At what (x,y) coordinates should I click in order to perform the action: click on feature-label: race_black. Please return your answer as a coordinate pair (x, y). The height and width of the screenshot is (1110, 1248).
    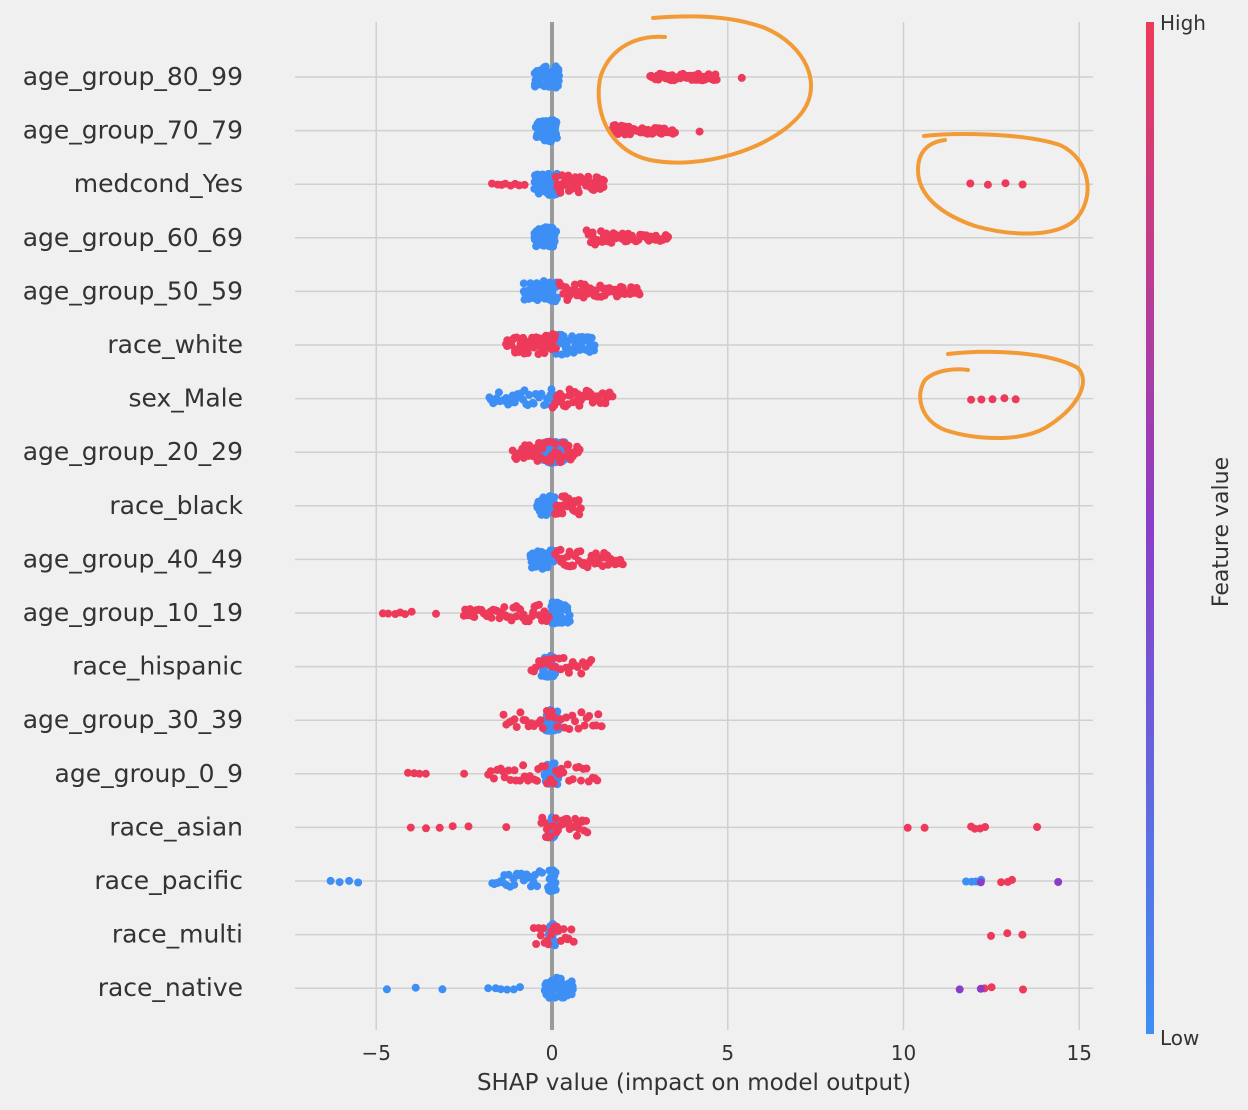
    Looking at the image, I should click on (176, 505).